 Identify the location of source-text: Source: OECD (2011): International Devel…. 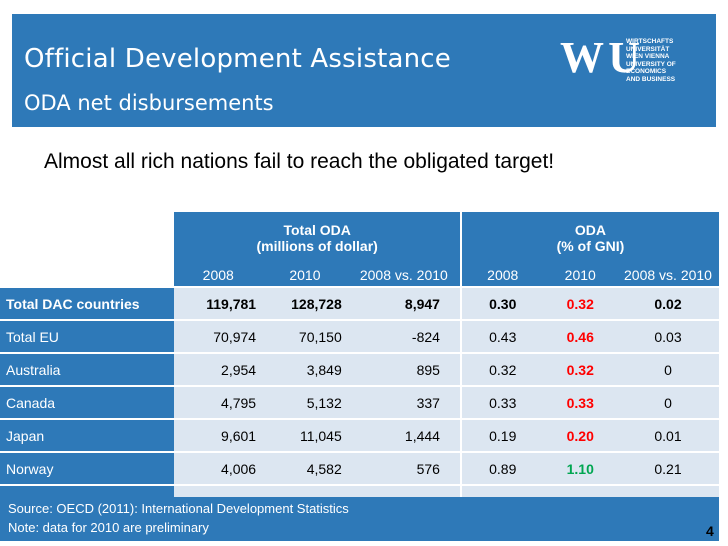
(178, 508).